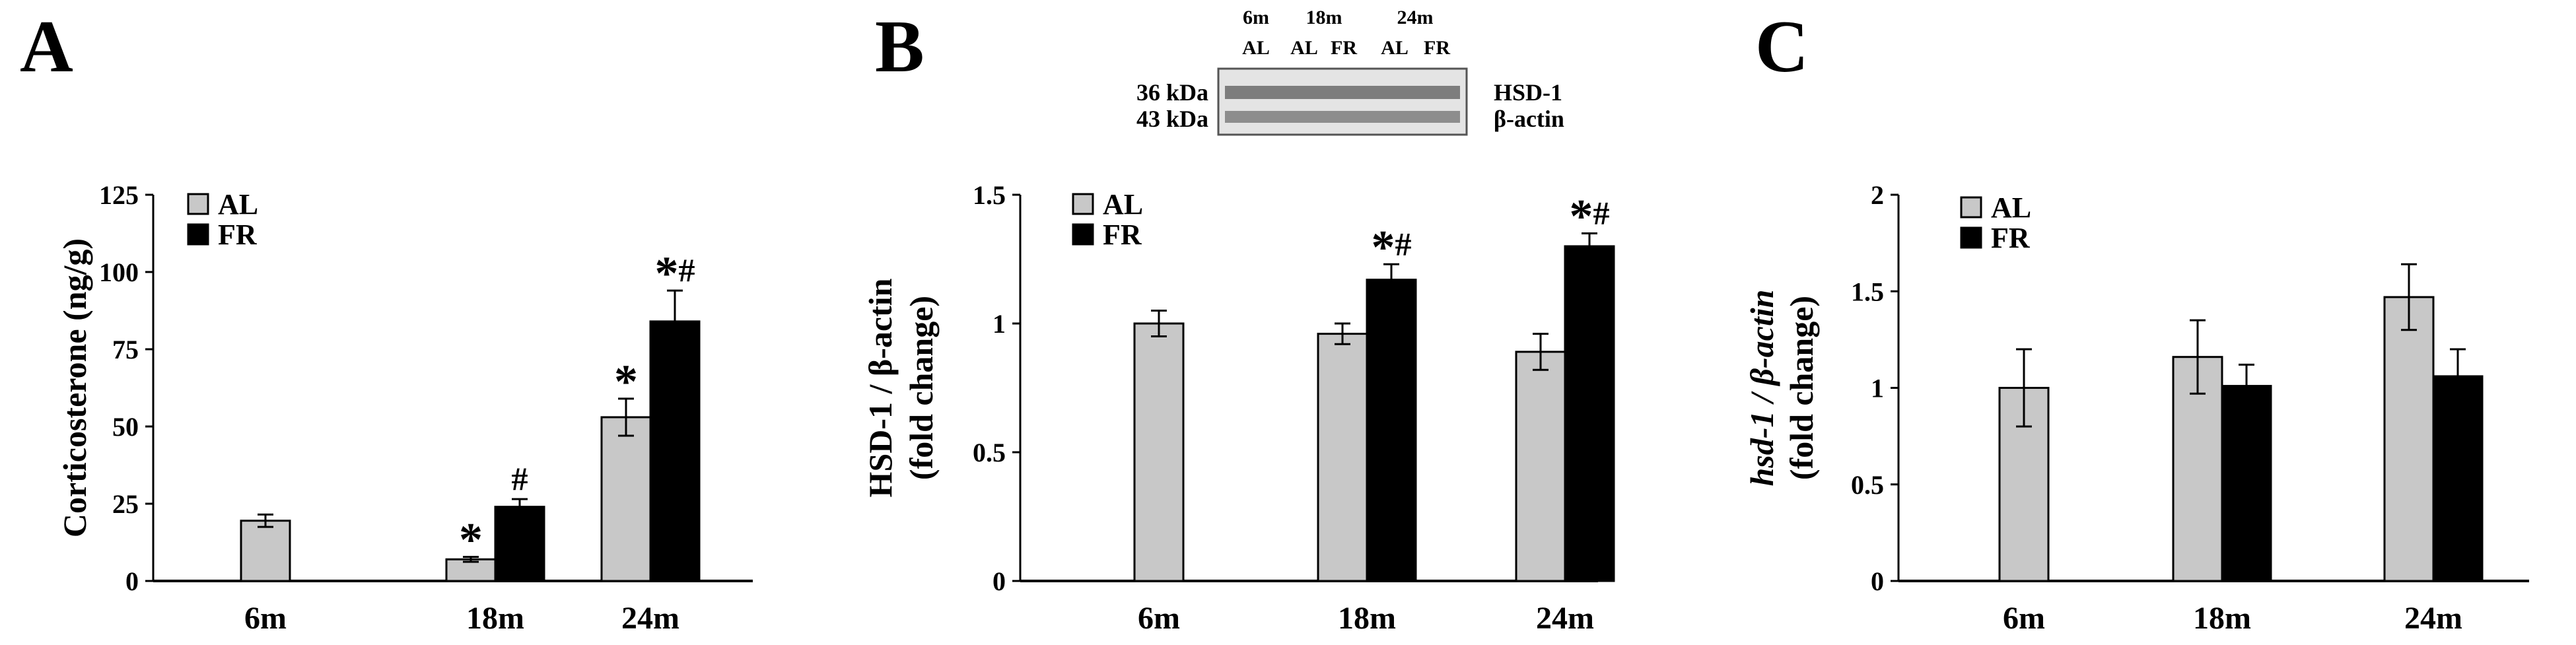  Describe the element at coordinates (126, 427) in the screenshot. I see `y-tick-label: 50` at that location.